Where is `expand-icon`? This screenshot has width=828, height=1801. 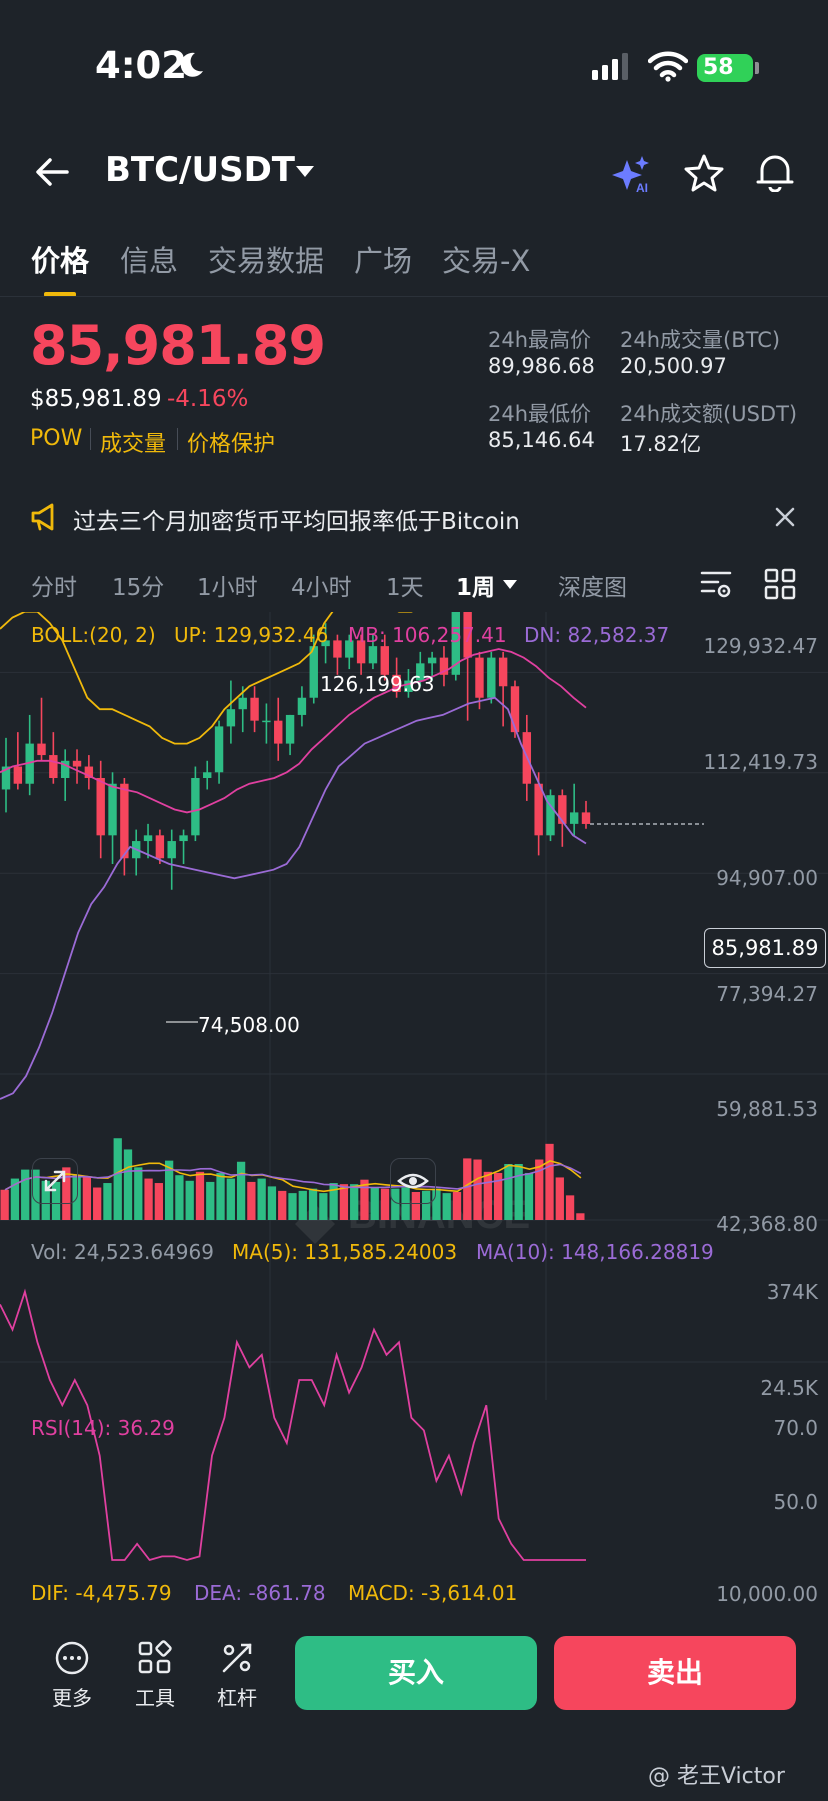
expand-icon is located at coordinates (55, 1181).